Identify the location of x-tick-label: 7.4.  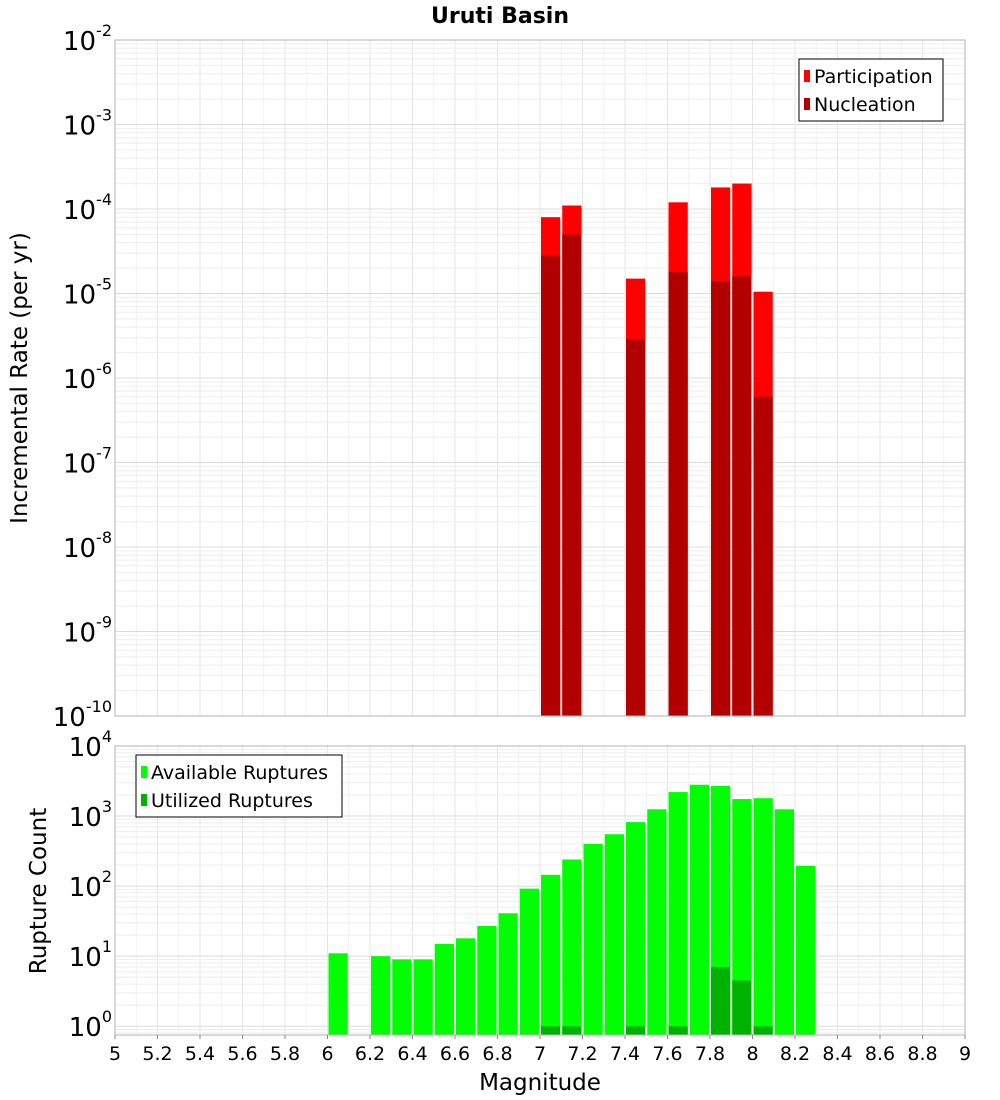
(625, 1054).